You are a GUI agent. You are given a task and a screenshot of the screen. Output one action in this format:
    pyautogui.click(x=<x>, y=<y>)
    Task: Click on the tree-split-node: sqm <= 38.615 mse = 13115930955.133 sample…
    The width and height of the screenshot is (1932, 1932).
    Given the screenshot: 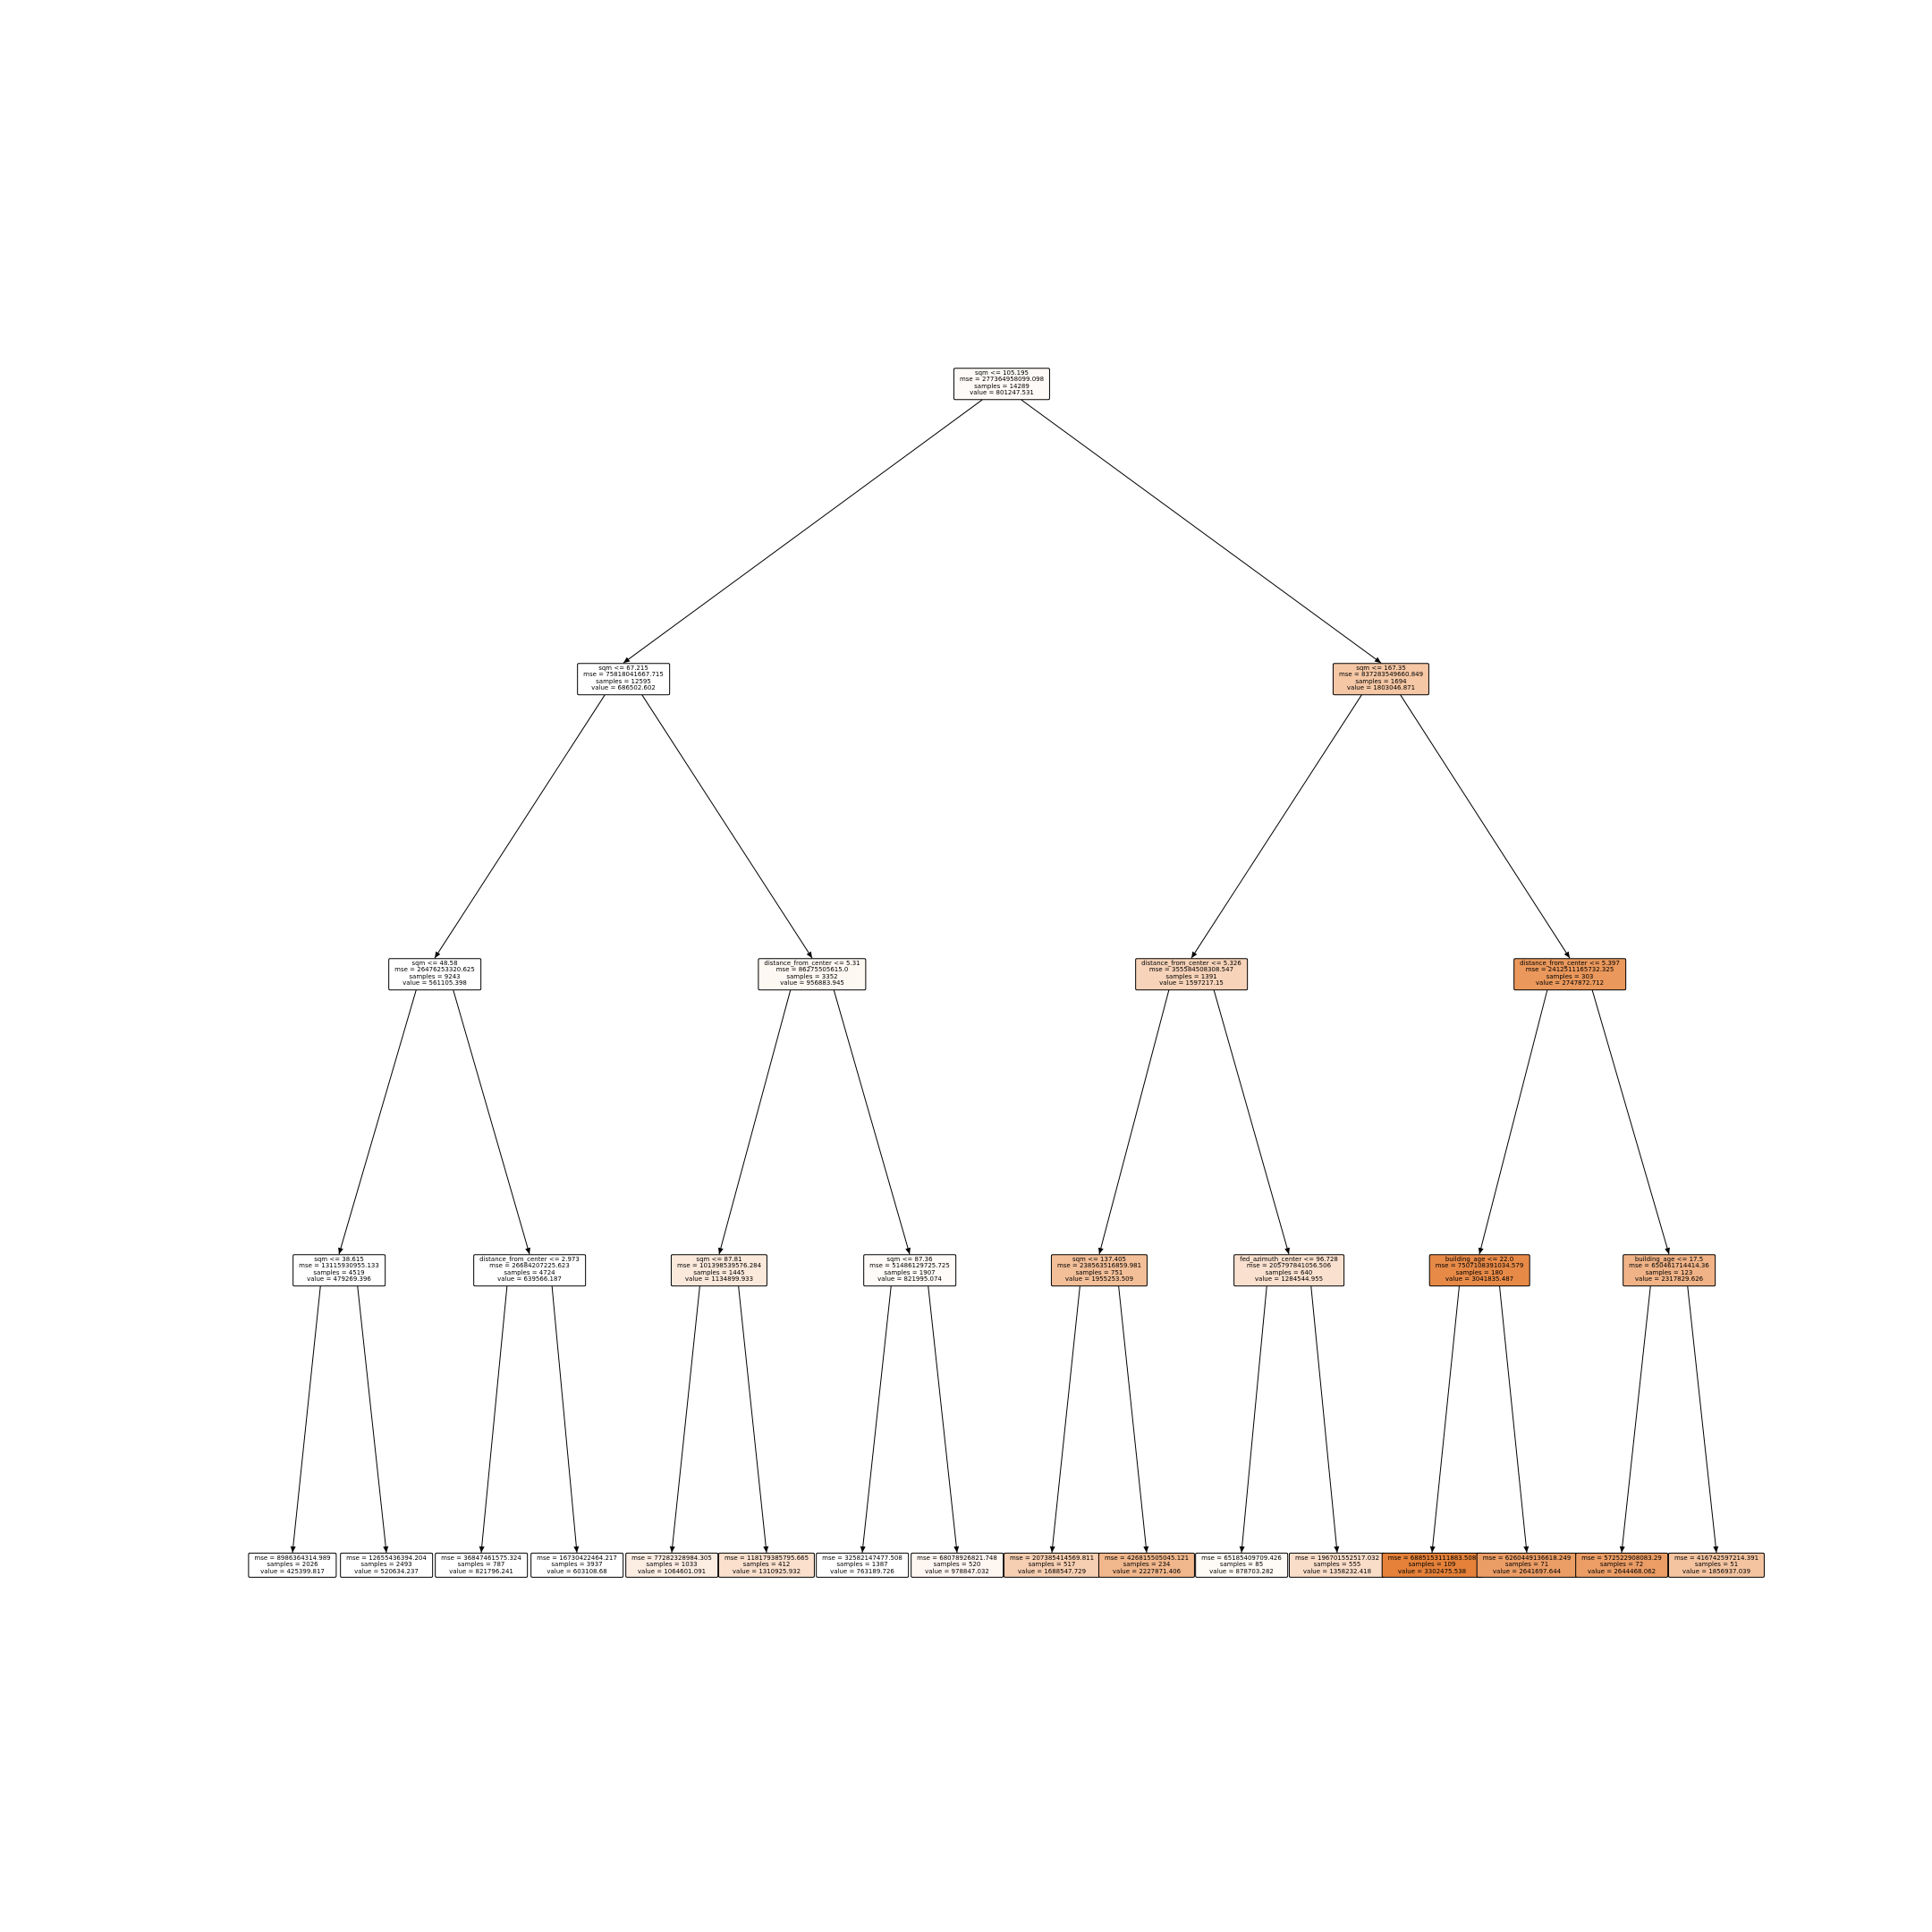 What is the action you would take?
    pyautogui.click(x=339, y=1270)
    